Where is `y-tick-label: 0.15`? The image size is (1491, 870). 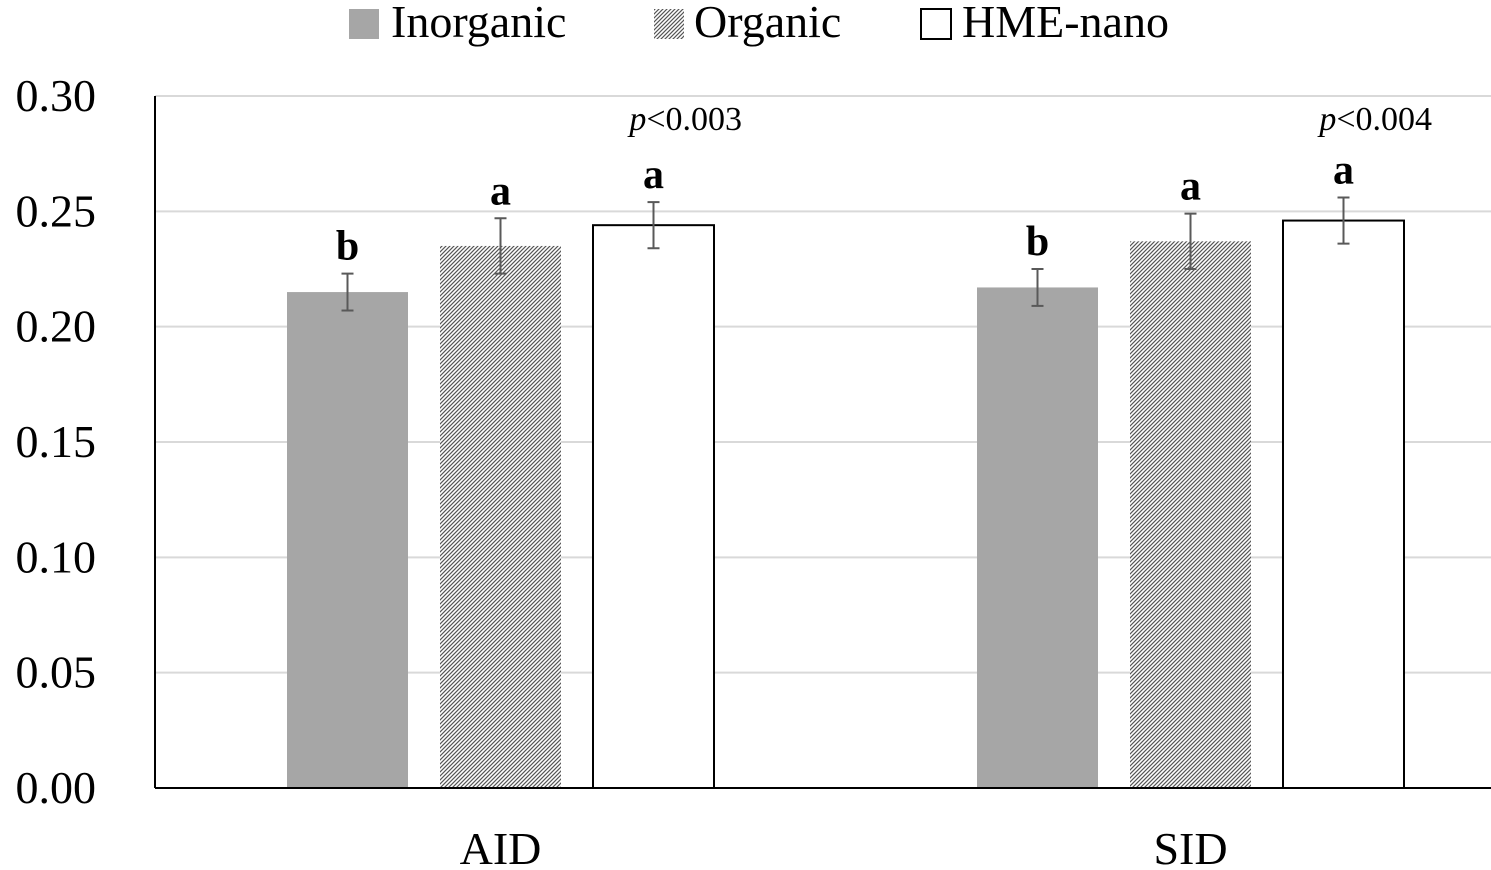
y-tick-label: 0.15 is located at coordinates (56, 441).